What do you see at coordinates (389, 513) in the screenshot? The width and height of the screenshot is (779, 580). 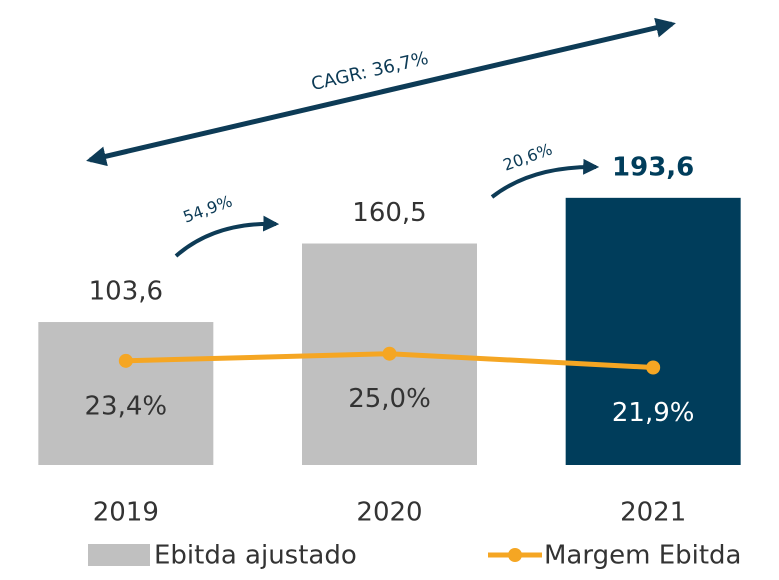 I see `x-tick-label: 2020` at bounding box center [389, 513].